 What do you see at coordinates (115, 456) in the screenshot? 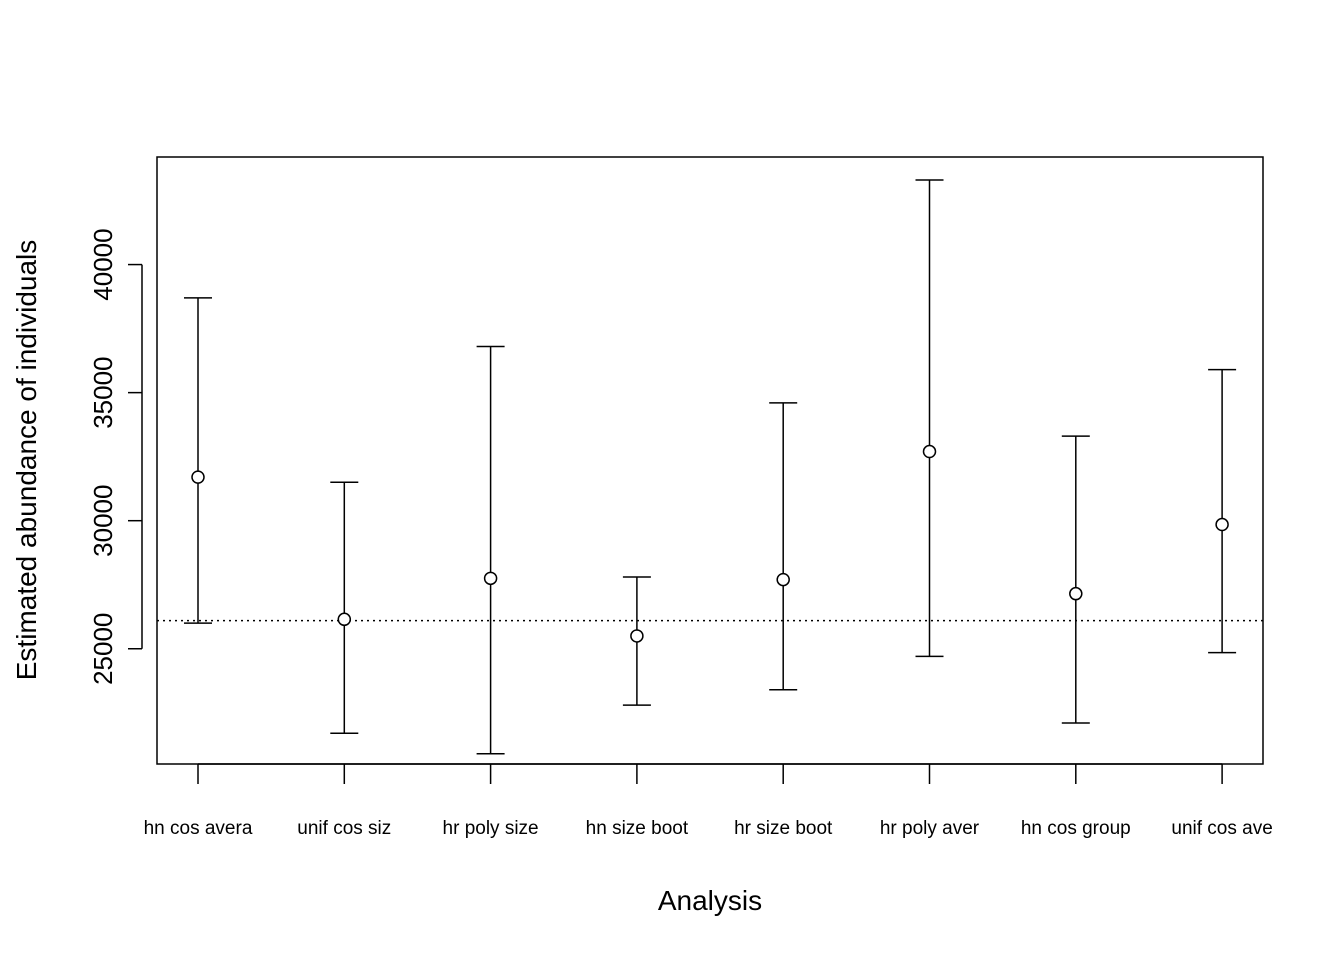
I see `y-axis: 25000 30000 35000 40000` at bounding box center [115, 456].